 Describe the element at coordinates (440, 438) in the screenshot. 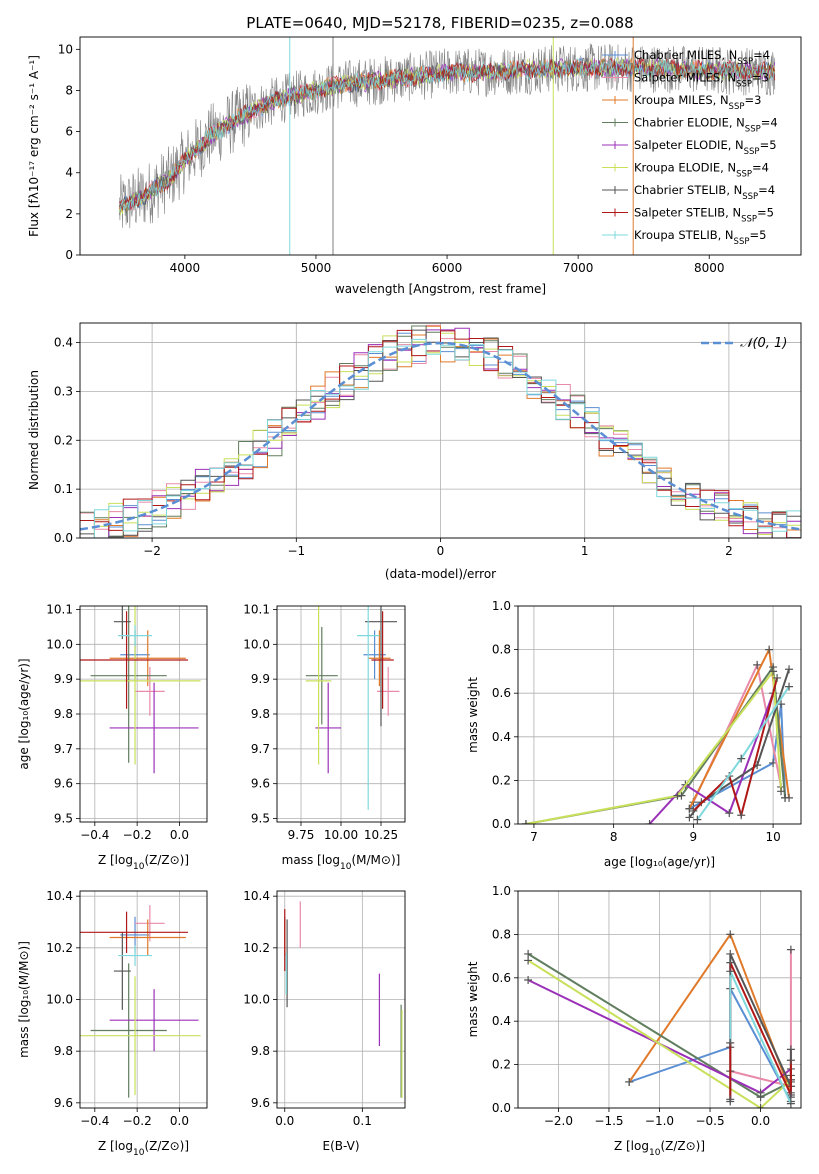

I see `histogram-step` at that location.